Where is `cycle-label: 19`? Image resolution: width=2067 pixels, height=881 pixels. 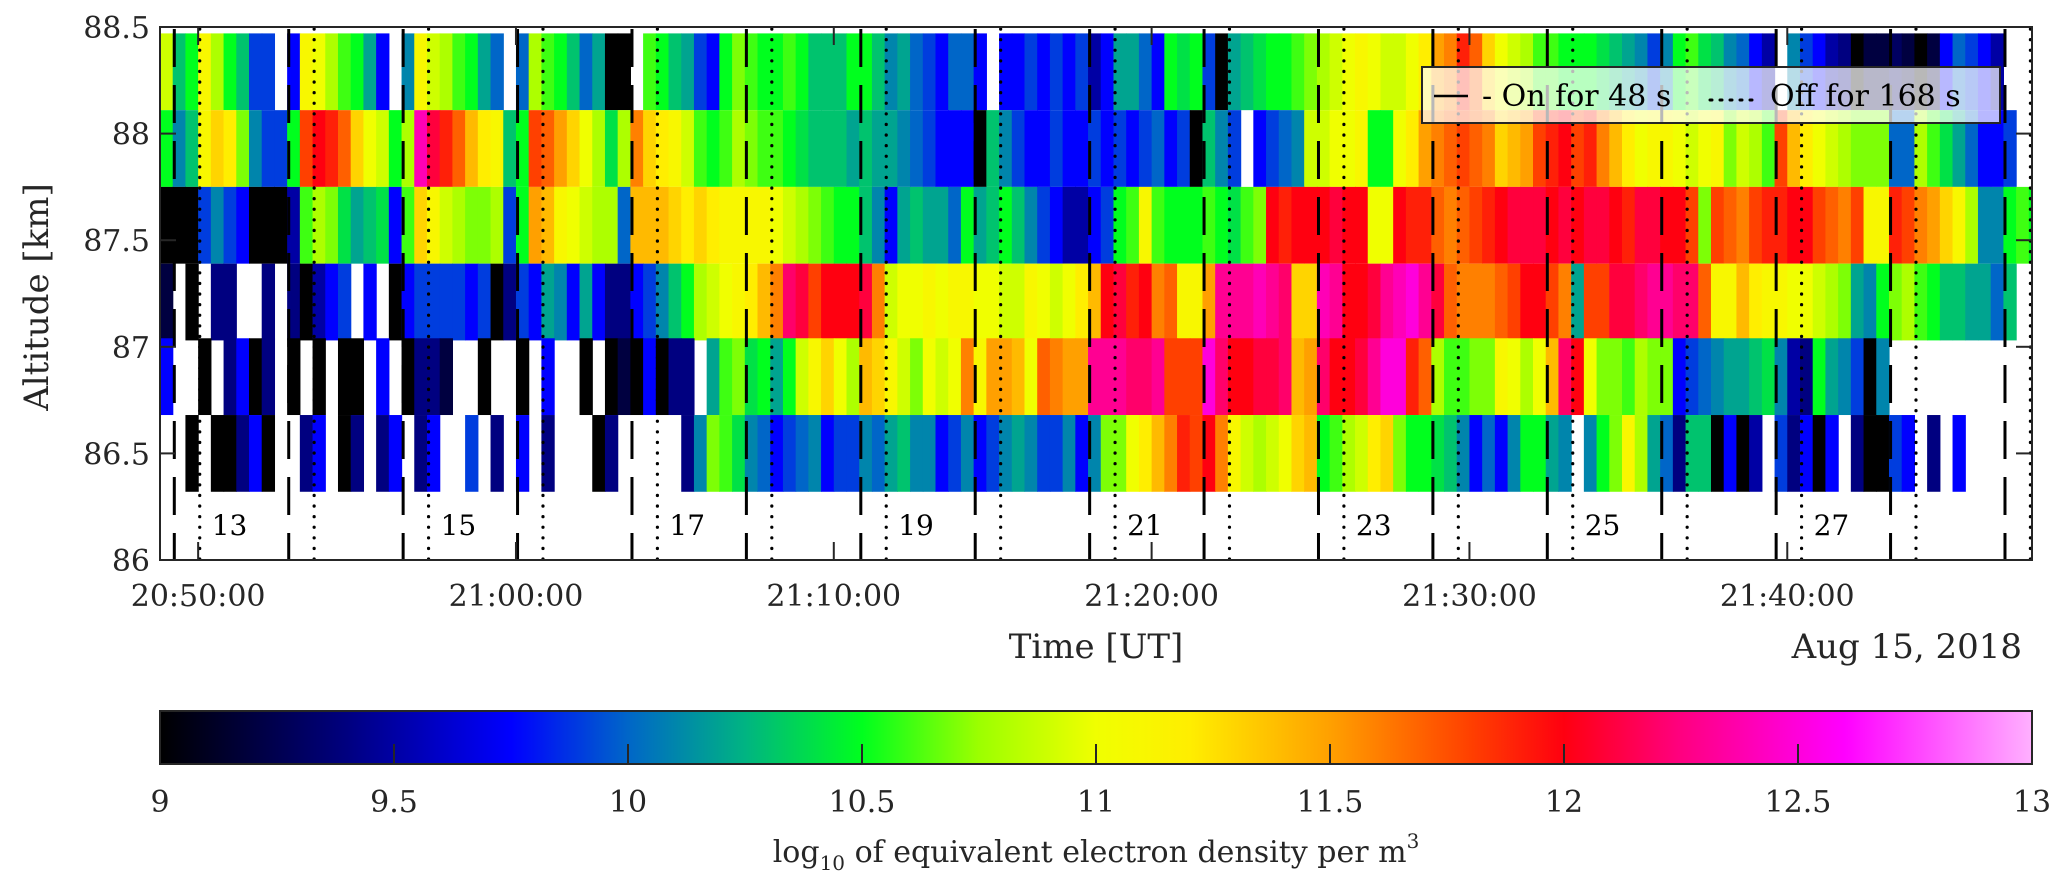
cycle-label: 19 is located at coordinates (916, 525).